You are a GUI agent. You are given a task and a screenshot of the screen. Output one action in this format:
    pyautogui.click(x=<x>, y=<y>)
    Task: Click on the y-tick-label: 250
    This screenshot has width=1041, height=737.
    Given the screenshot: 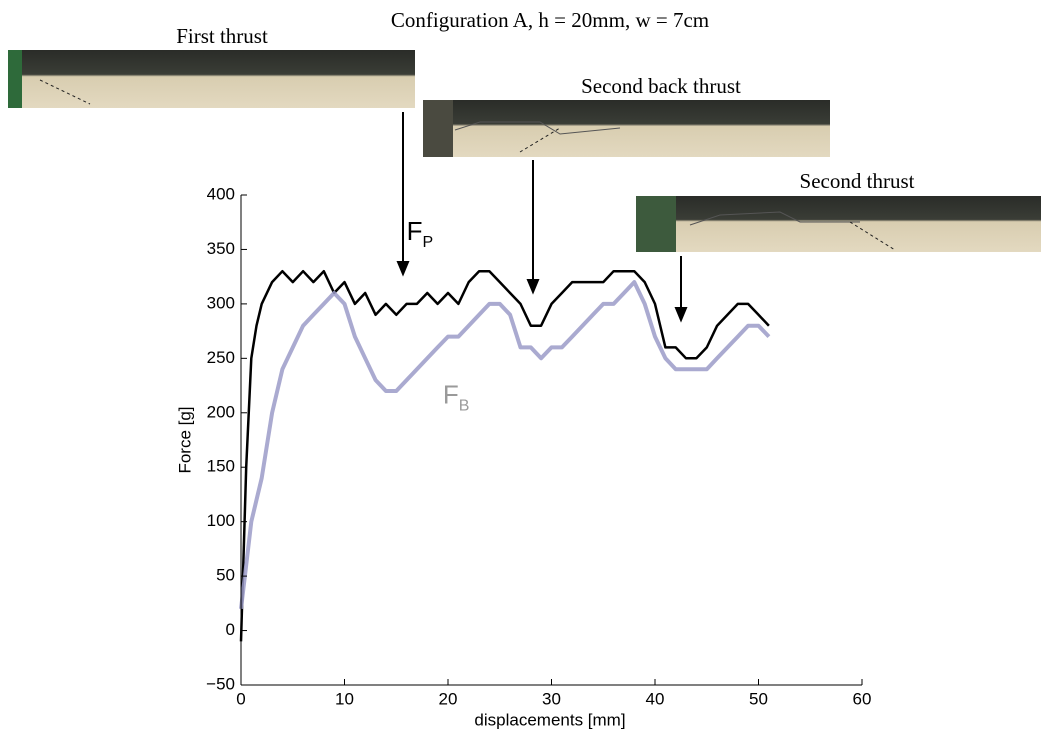 What is the action you would take?
    pyautogui.click(x=221, y=357)
    